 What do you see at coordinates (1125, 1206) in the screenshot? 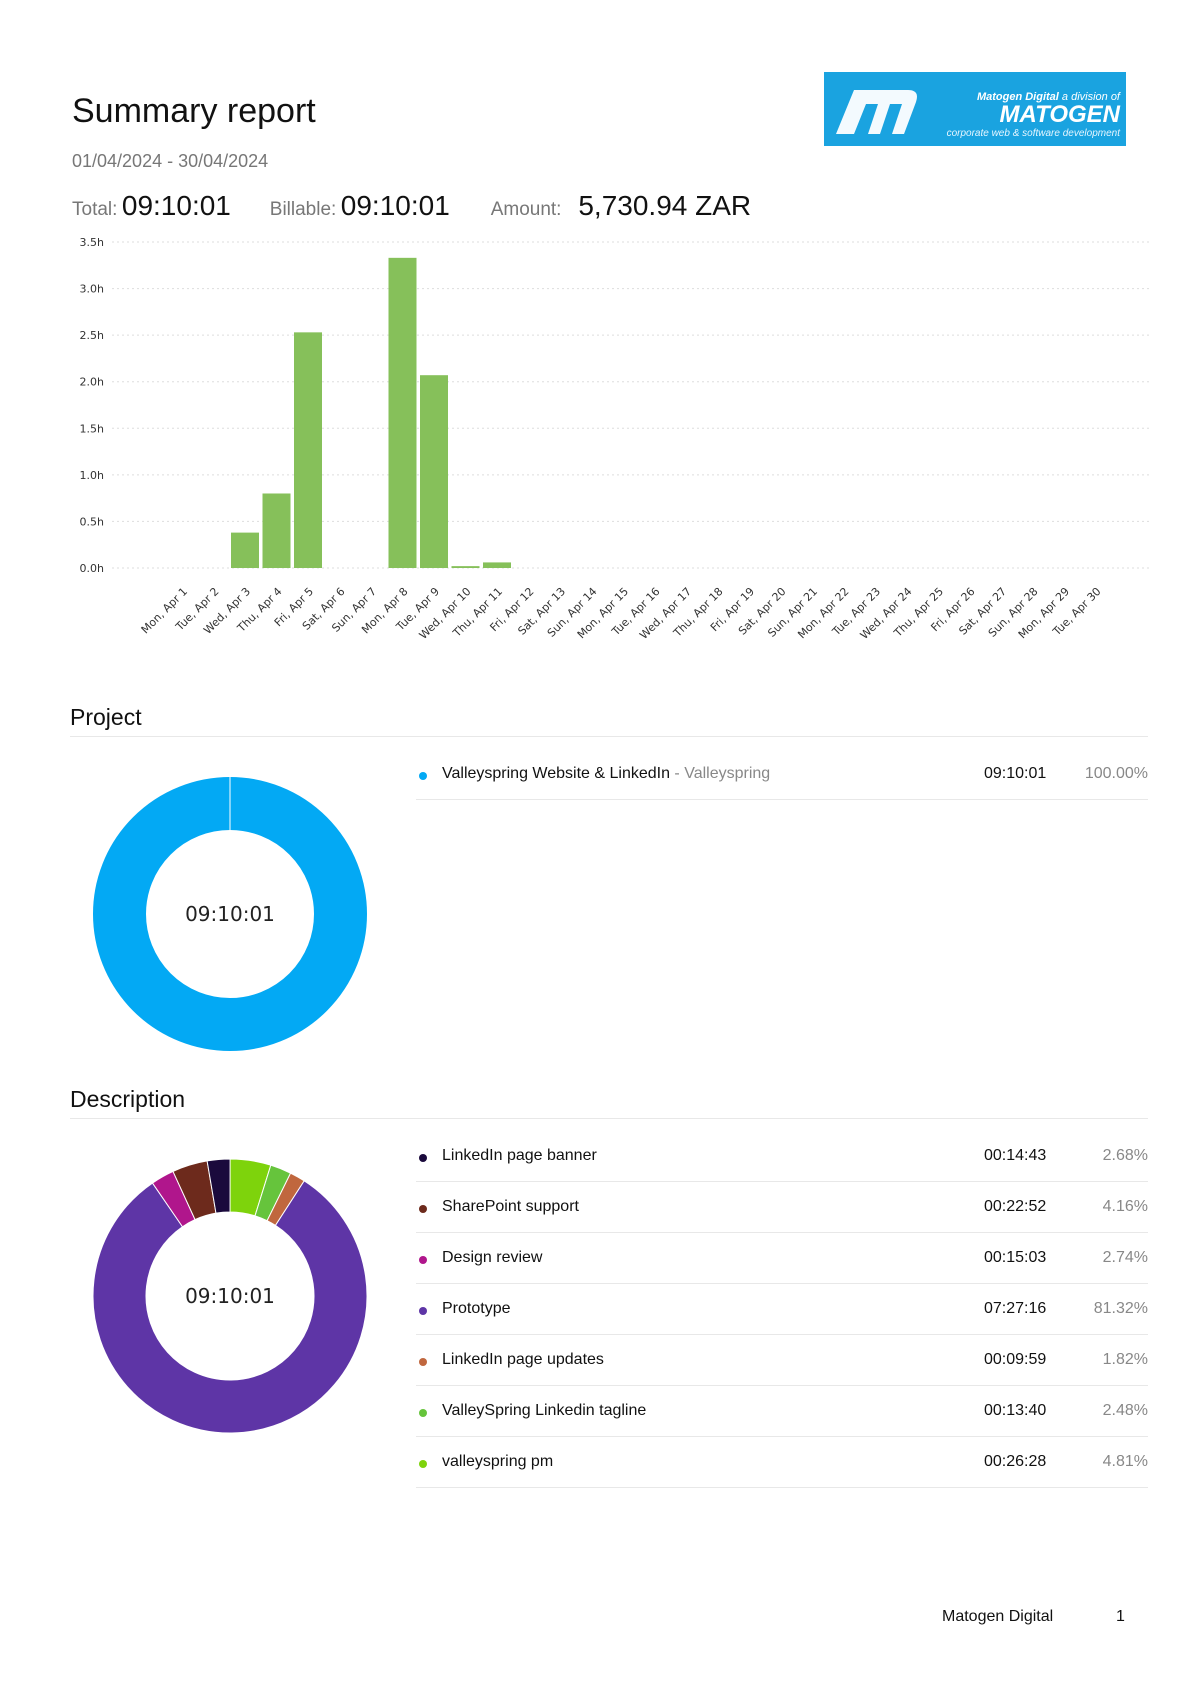
I see `legend-percent: 4.16%` at bounding box center [1125, 1206].